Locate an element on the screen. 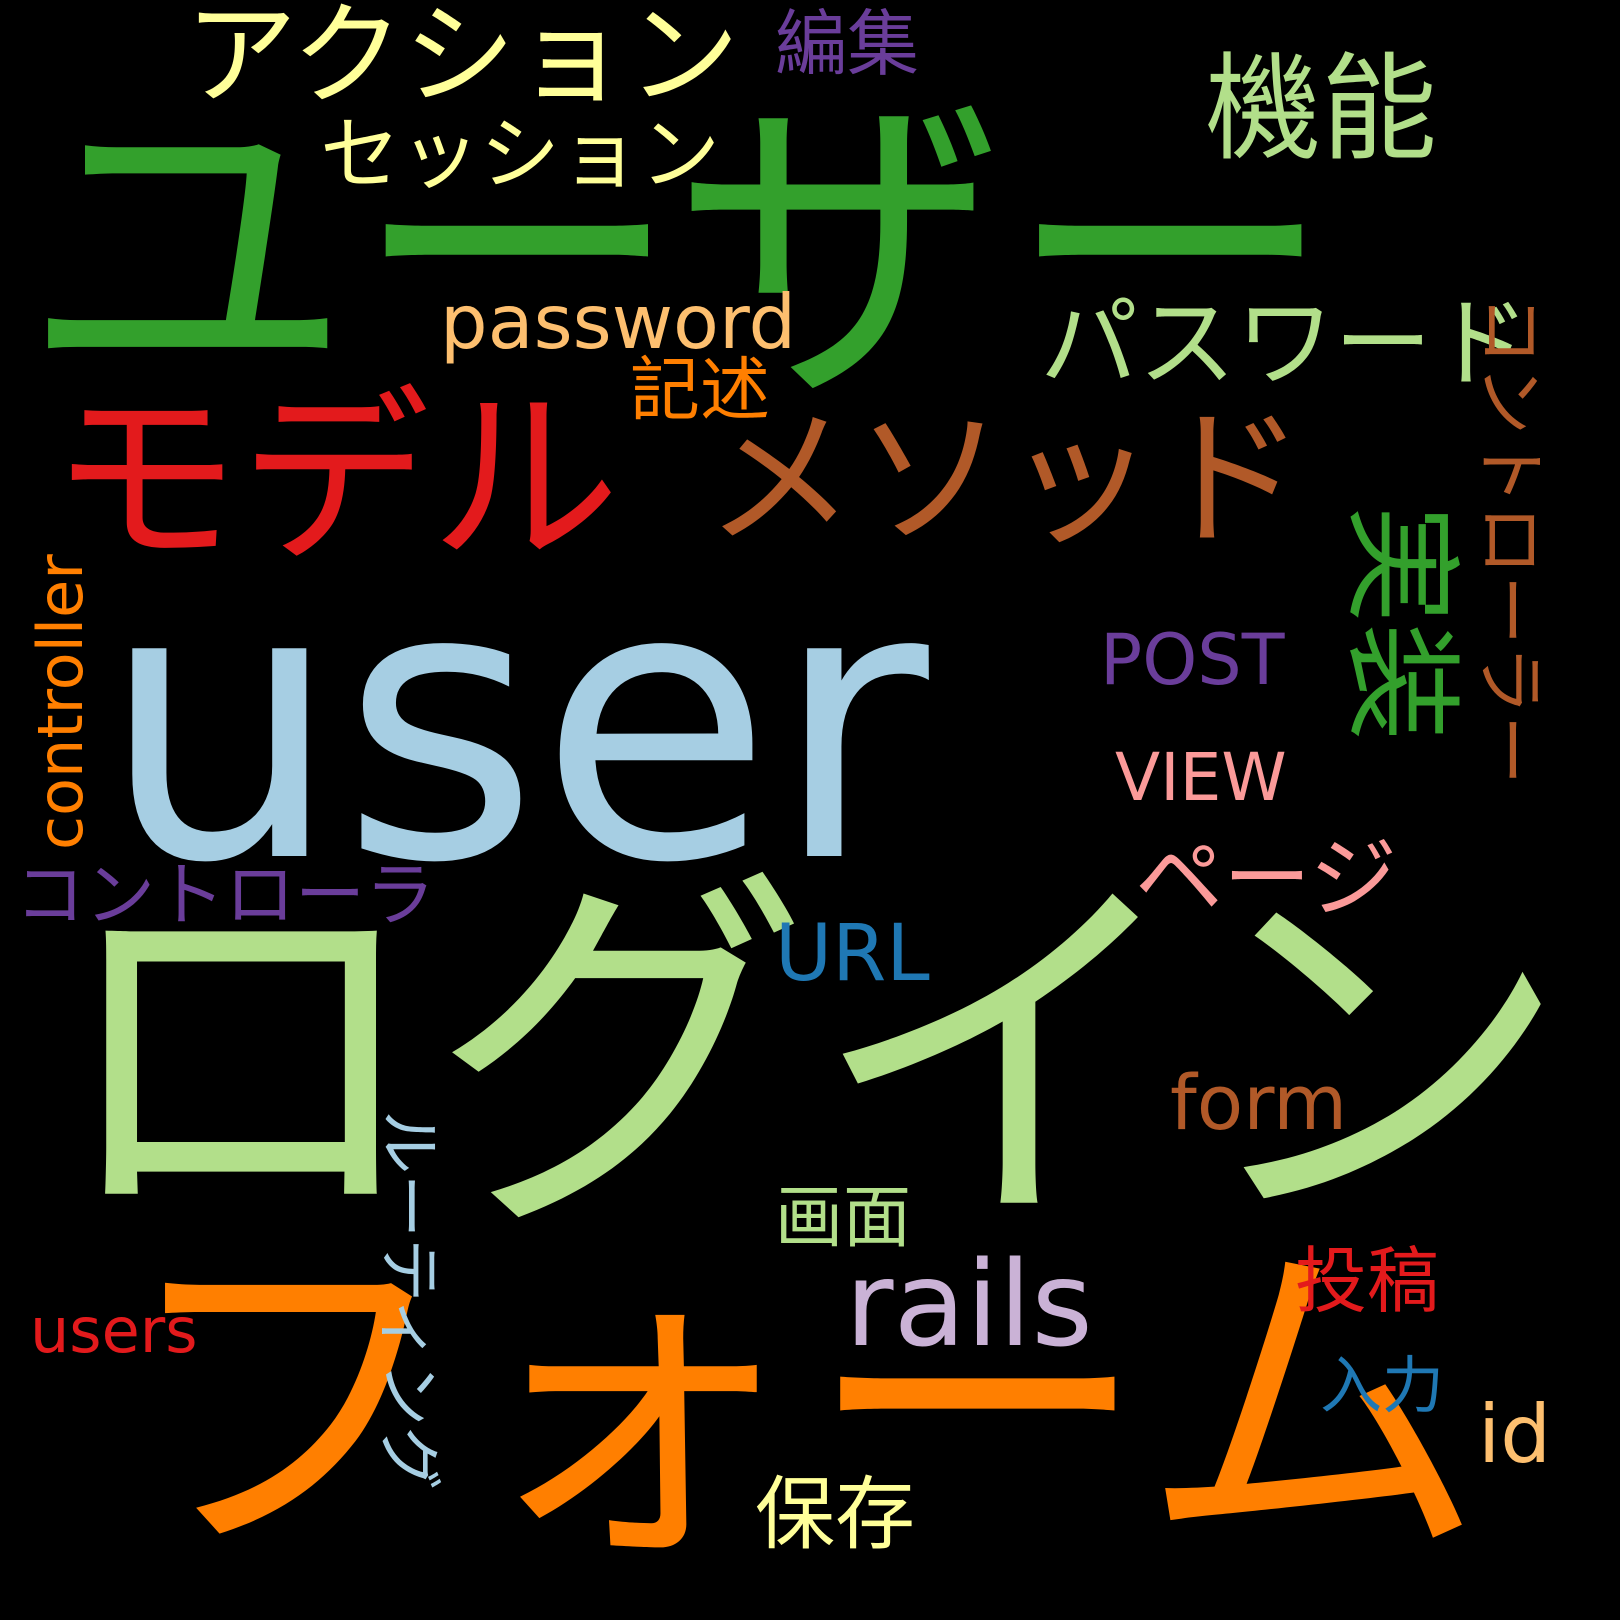 This screenshot has height=1620, width=1620. word-users: users is located at coordinates (114, 1330).